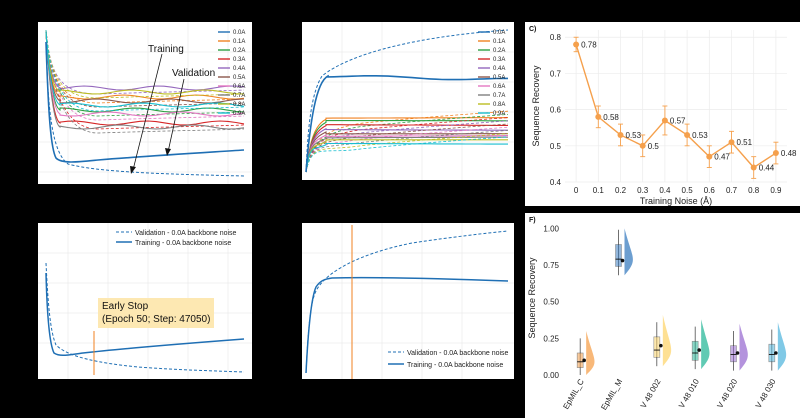 Image resolution: width=800 pixels, height=418 pixels. I want to click on panel-d-validation-curve, so click(145, 317).